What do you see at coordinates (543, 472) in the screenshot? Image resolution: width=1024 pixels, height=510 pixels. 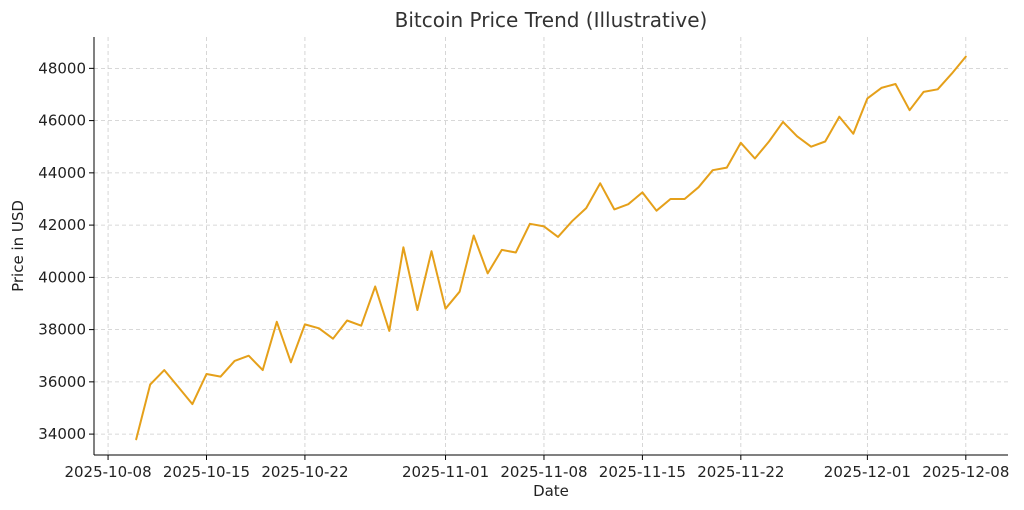 I see `x-tick-label: 2025-11-08` at bounding box center [543, 472].